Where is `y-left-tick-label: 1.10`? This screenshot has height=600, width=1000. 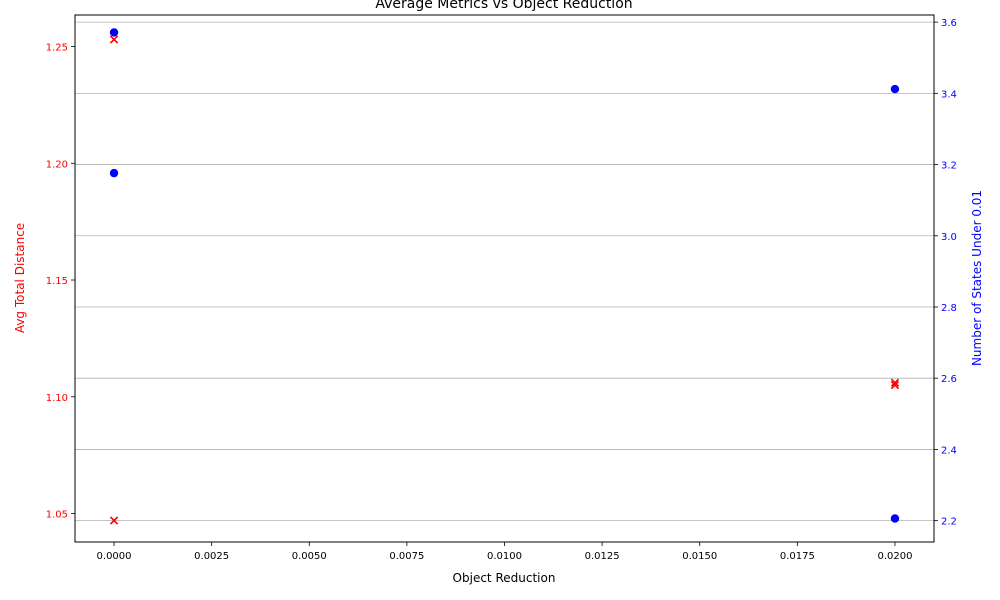
y-left-tick-label: 1.10 is located at coordinates (57, 398).